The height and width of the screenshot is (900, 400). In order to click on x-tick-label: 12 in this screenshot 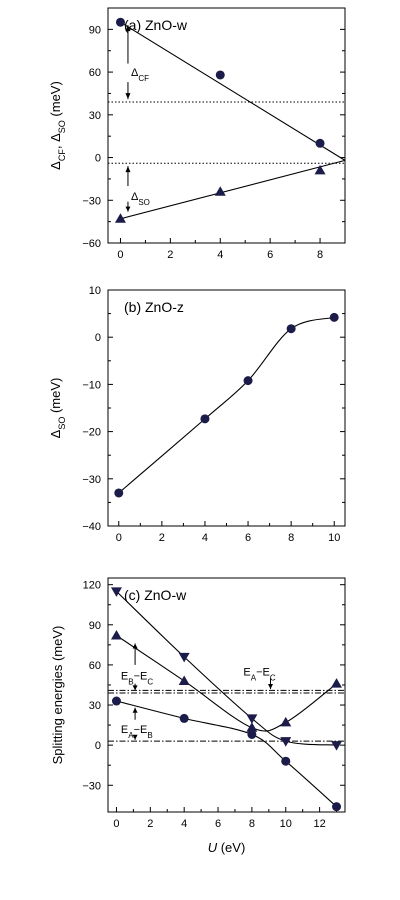, I will do `click(319, 824)`.